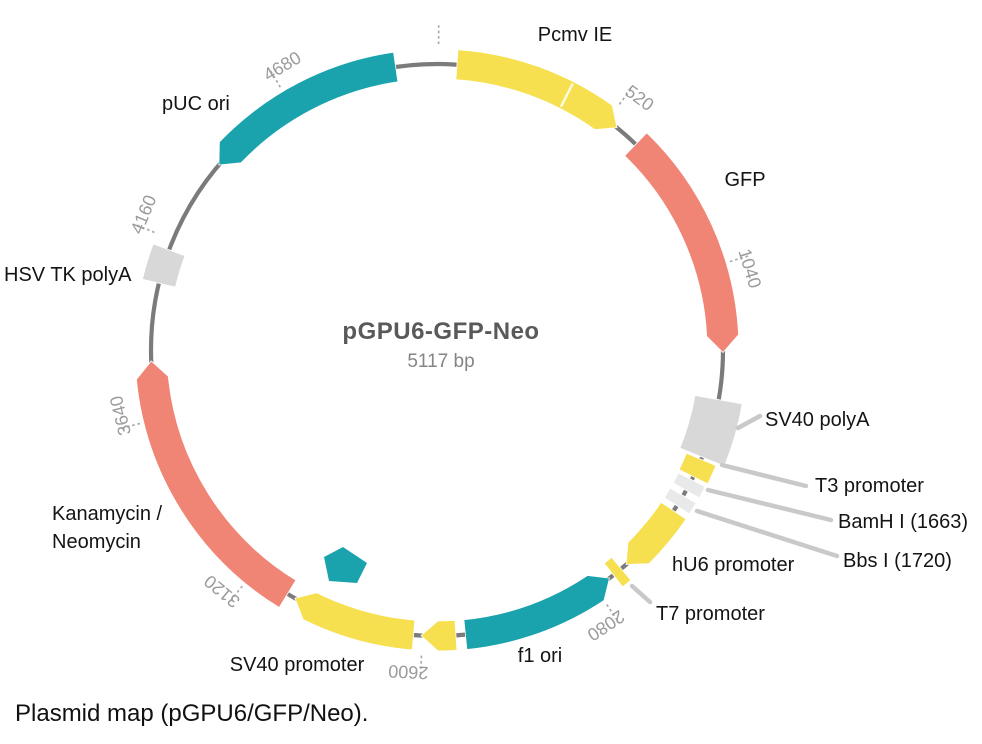  What do you see at coordinates (897, 561) in the screenshot?
I see `bbsi-label: Bbs I (1720)` at bounding box center [897, 561].